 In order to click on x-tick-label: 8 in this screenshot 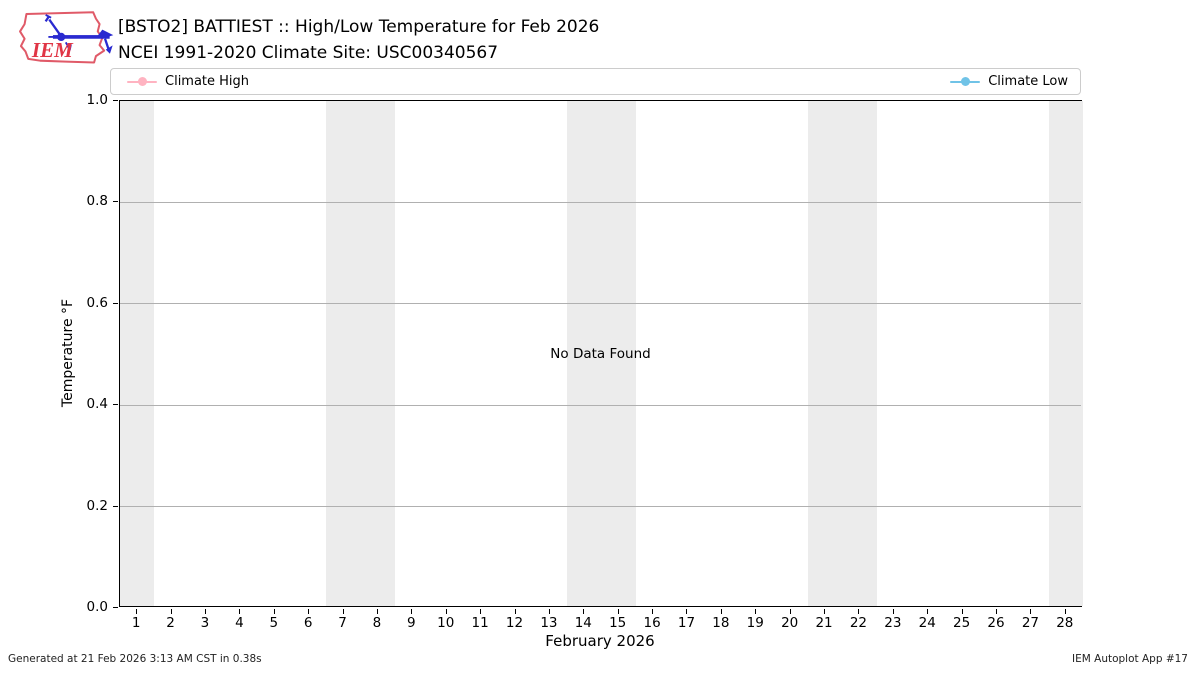, I will do `click(377, 623)`.